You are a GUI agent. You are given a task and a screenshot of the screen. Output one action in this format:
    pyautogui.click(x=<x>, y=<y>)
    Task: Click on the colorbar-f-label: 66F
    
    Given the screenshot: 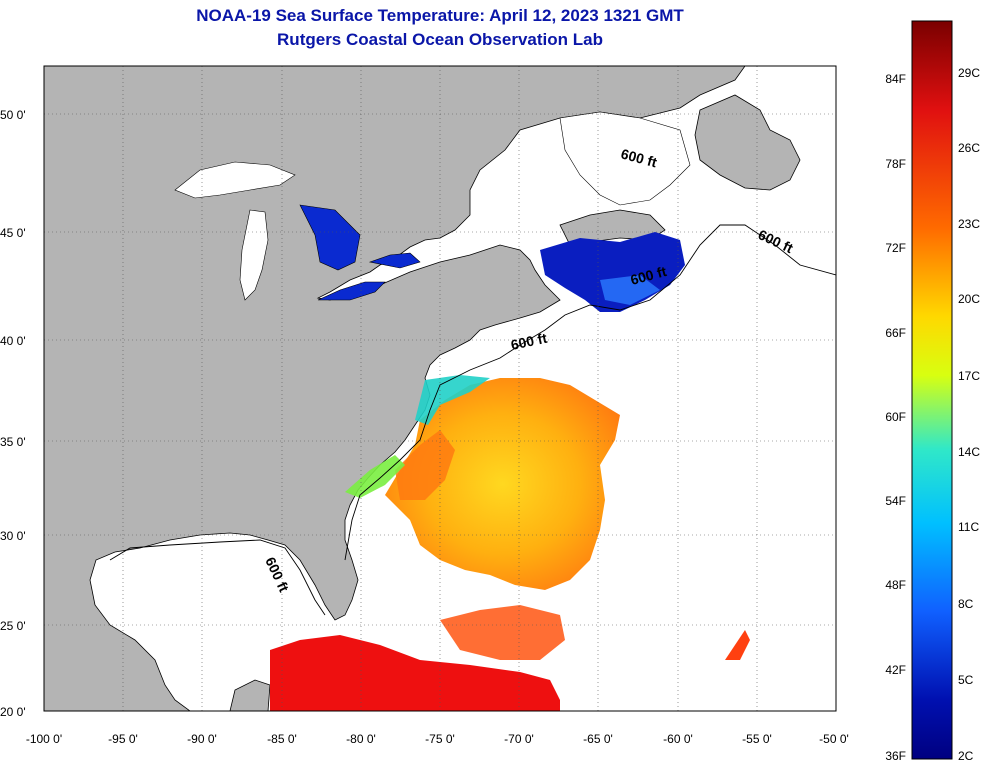 What is the action you would take?
    pyautogui.click(x=895, y=333)
    